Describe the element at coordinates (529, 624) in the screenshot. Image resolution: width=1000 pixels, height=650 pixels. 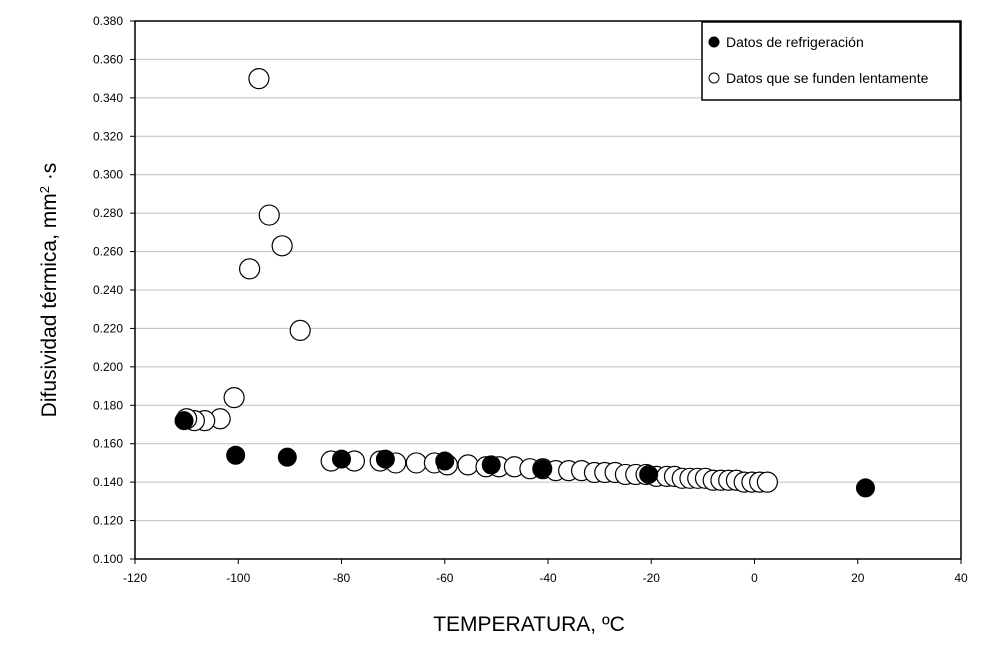
I see `x-axis-title: TEMPERATURA, ºC` at that location.